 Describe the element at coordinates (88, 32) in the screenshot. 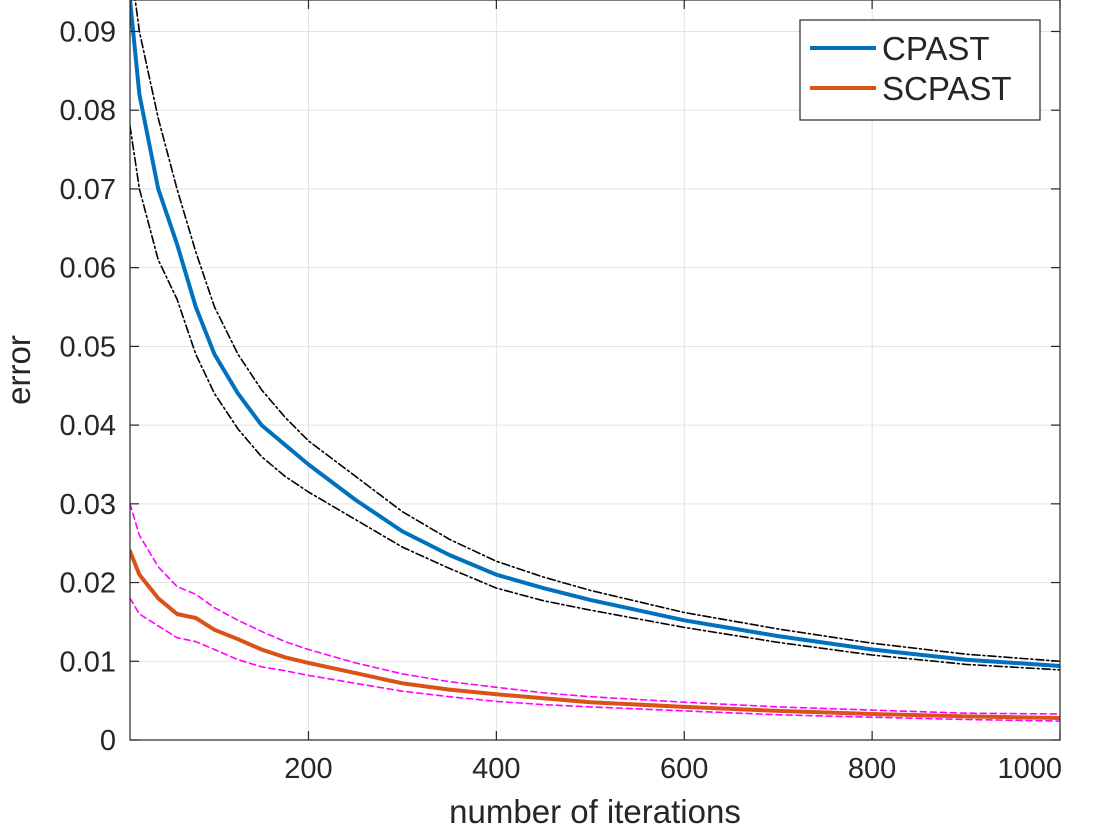

I see `y-tick-label: 0.09` at that location.